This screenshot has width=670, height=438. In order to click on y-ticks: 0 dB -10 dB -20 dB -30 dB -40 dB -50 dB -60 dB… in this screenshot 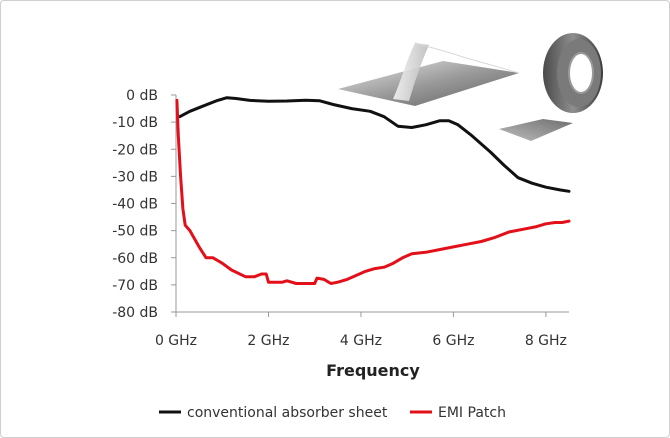, I will do `click(144, 204)`.